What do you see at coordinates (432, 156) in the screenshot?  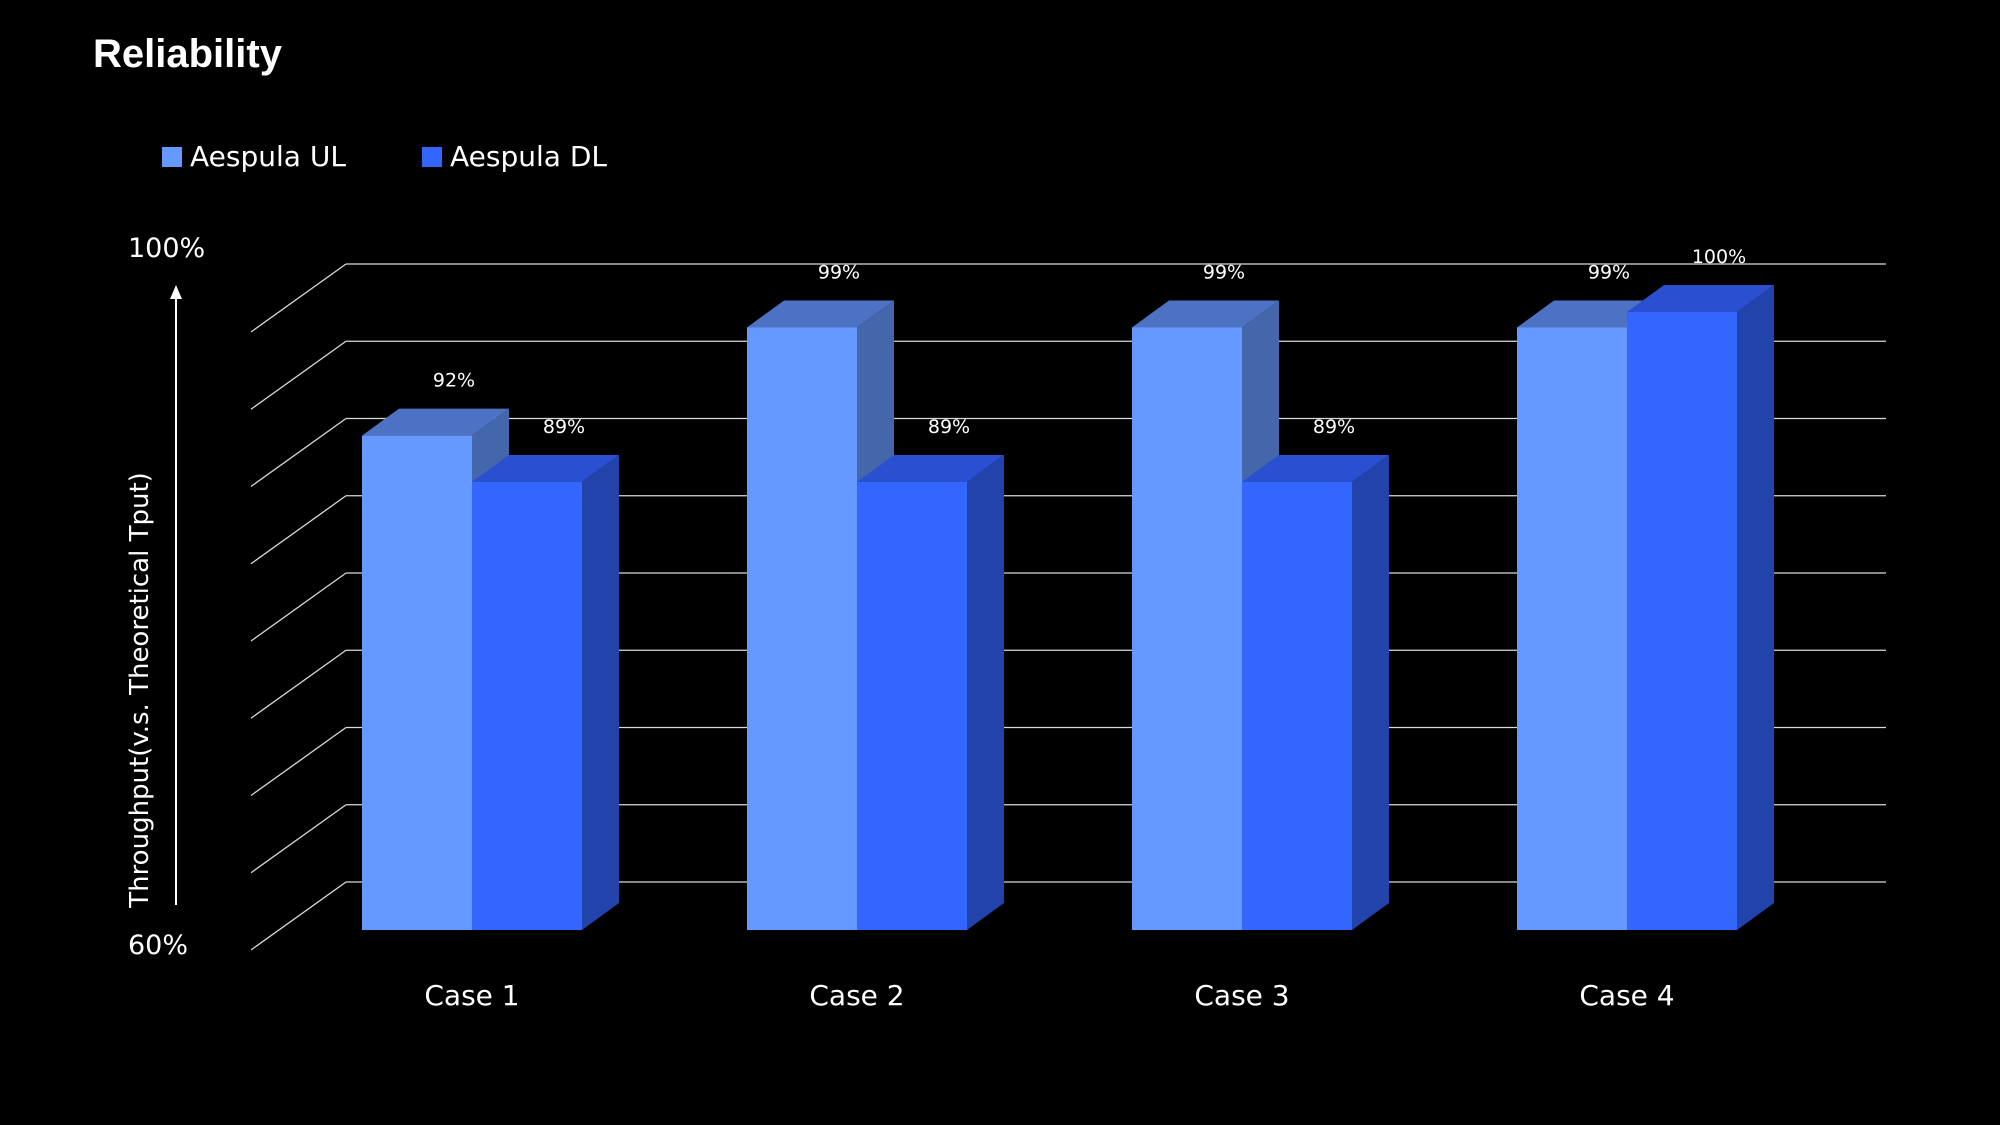 I see `legend-swatch-dl` at bounding box center [432, 156].